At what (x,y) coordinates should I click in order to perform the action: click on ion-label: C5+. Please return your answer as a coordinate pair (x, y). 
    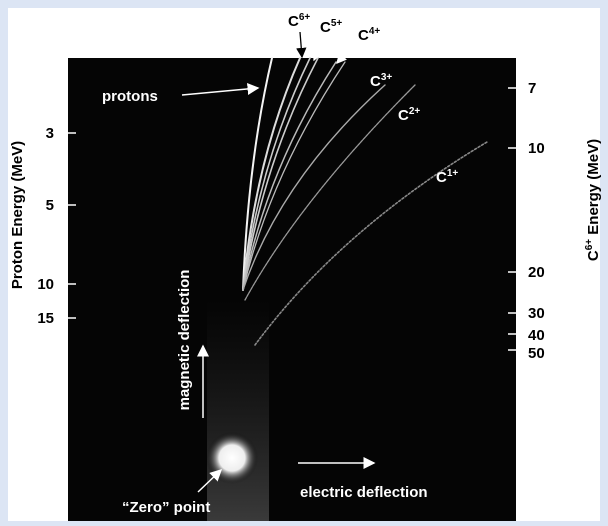
    Looking at the image, I should click on (331, 27).